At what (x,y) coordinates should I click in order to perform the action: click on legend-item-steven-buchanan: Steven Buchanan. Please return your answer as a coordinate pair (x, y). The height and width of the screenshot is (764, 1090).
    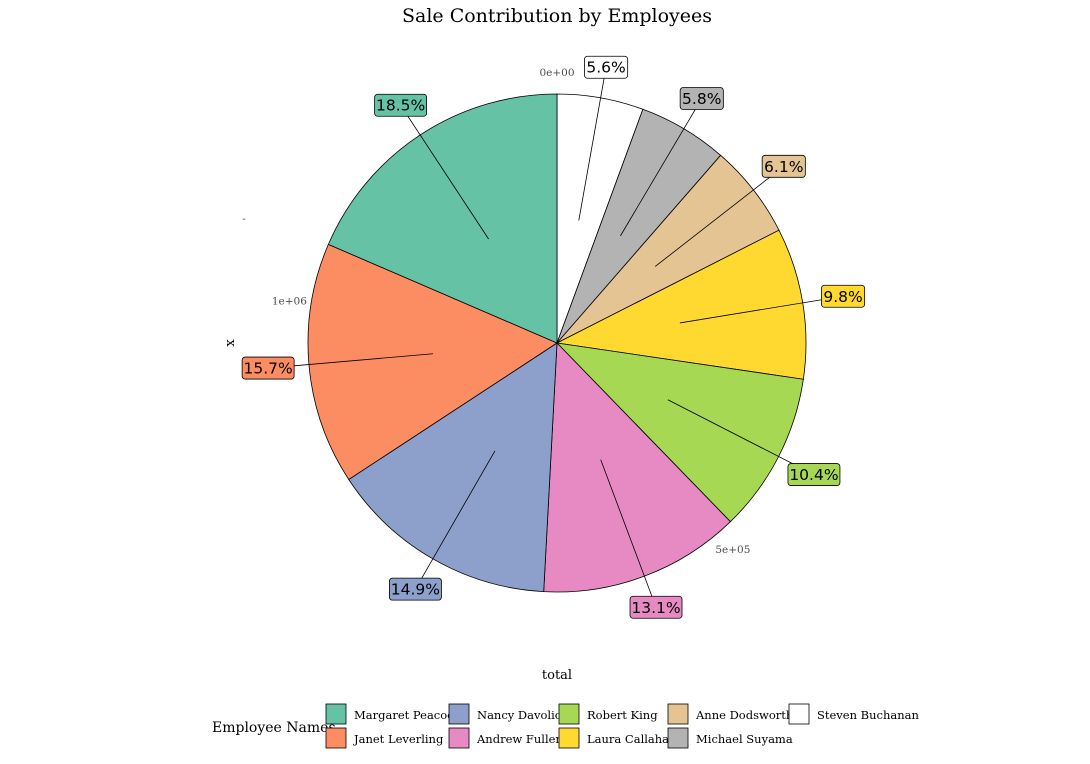
    Looking at the image, I should click on (853, 714).